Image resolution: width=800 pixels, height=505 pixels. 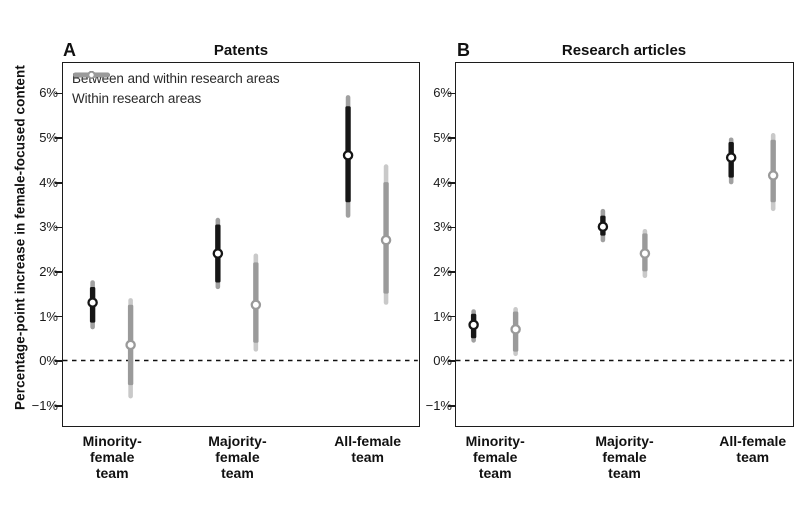 I want to click on panel-b-title: Research articles, so click(x=624, y=50).